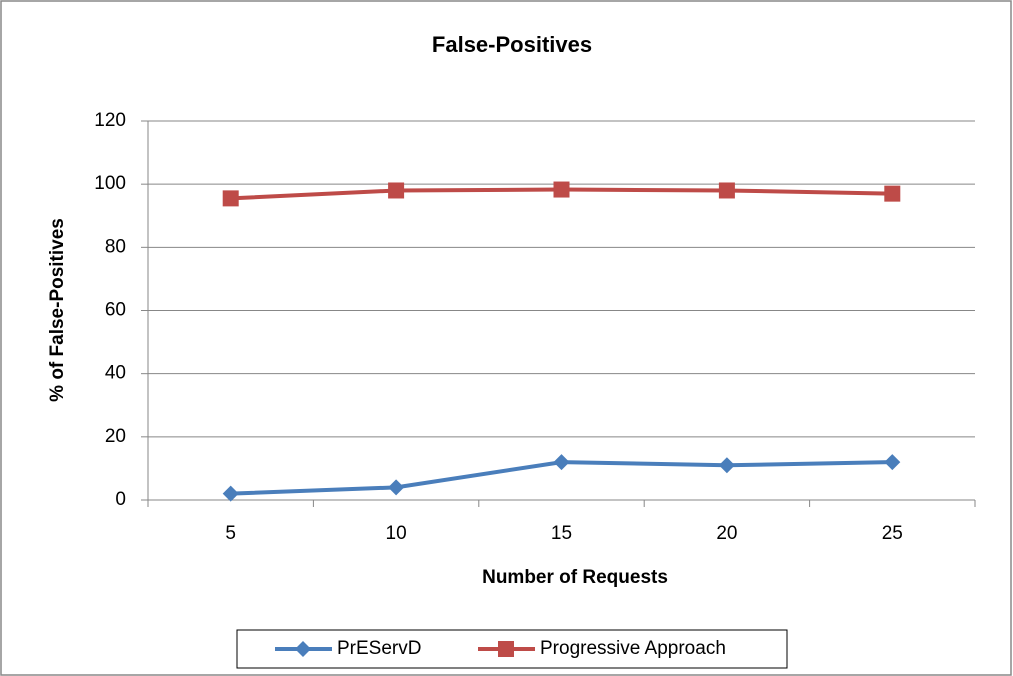 This screenshot has width=1013, height=676. I want to click on y-tick-label: 0, so click(120, 499).